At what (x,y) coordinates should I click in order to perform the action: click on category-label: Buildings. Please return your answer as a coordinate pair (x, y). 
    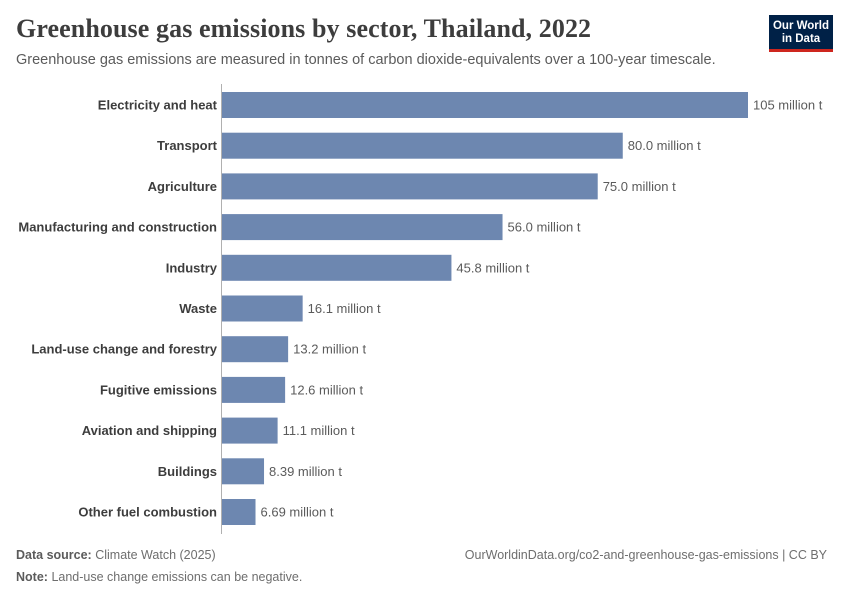
    Looking at the image, I should click on (187, 471).